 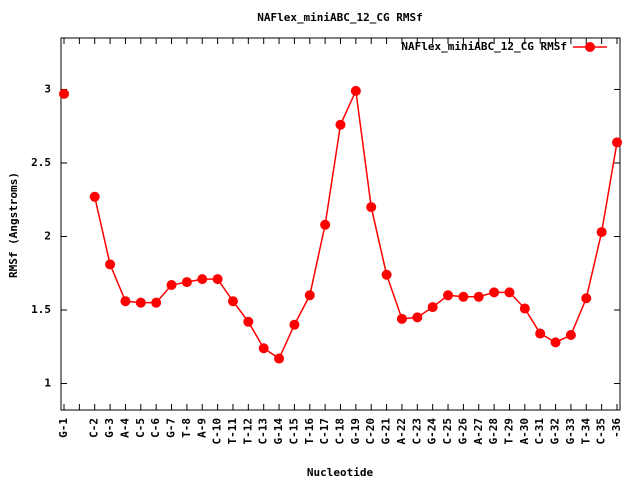 What do you see at coordinates (324, 431) in the screenshot?
I see `x-tick-label: C-17` at bounding box center [324, 431].